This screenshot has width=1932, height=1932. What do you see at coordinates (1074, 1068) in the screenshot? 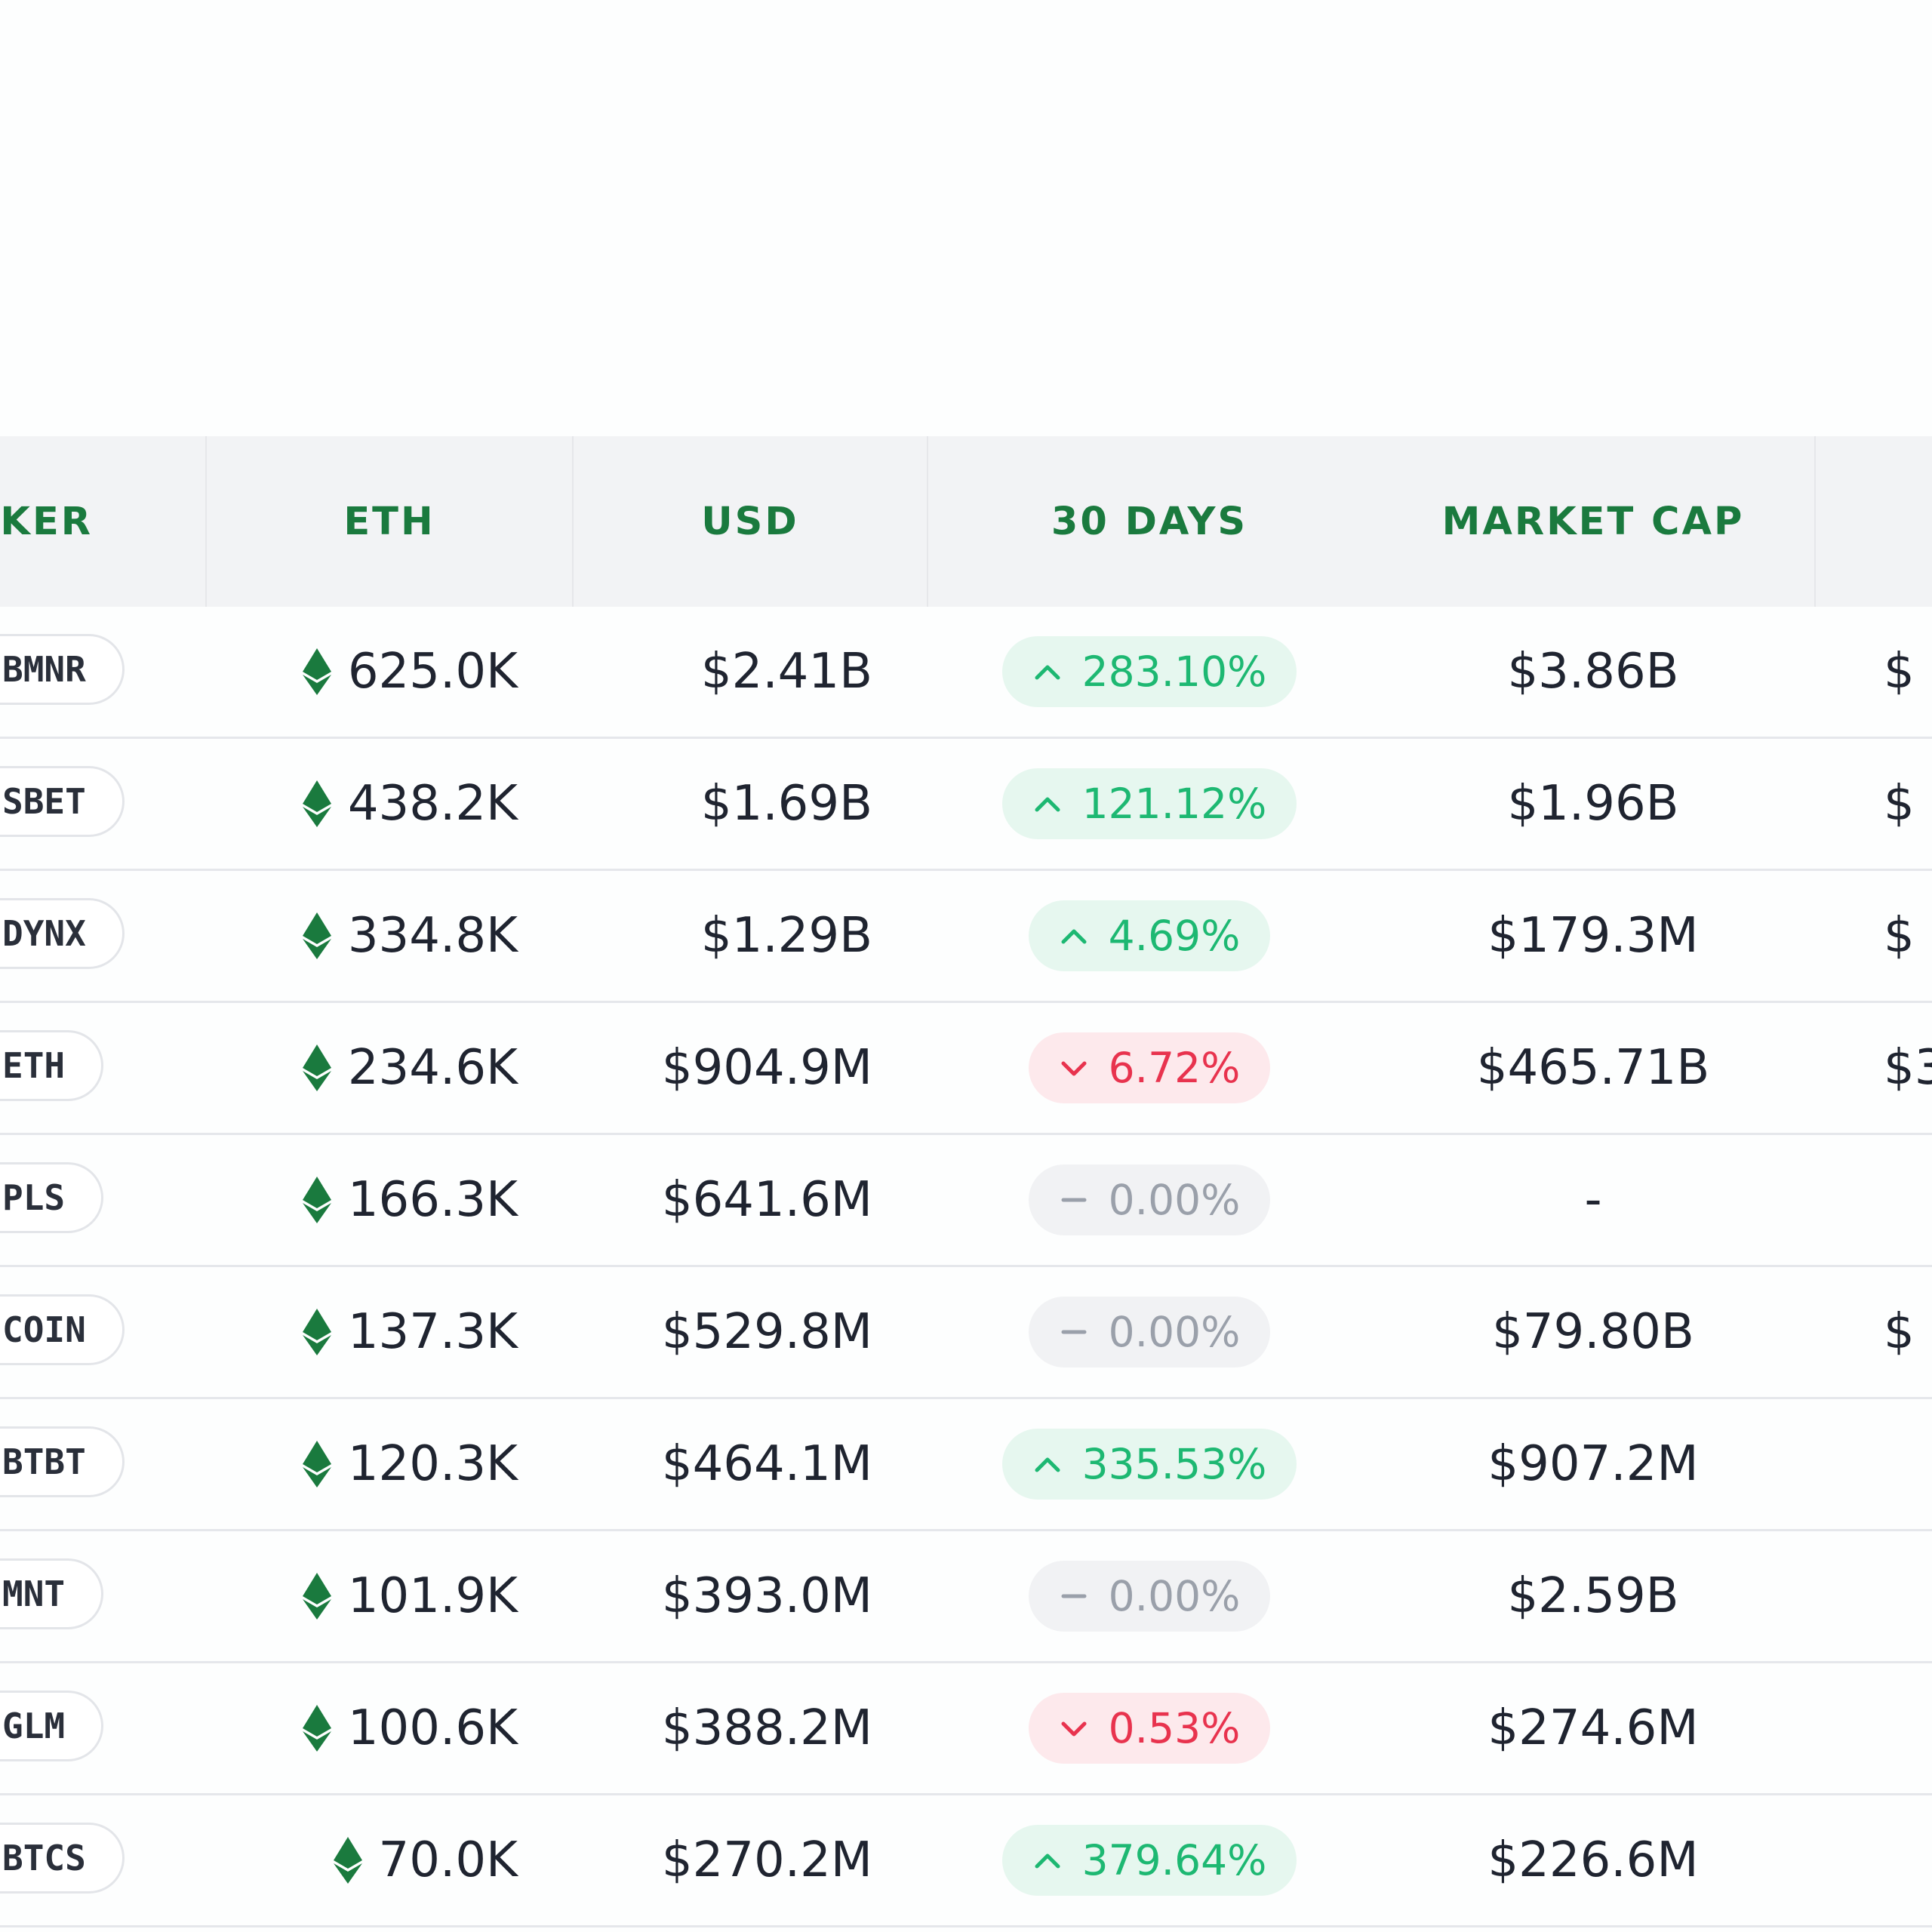
I see `chevron-down-icon` at bounding box center [1074, 1068].